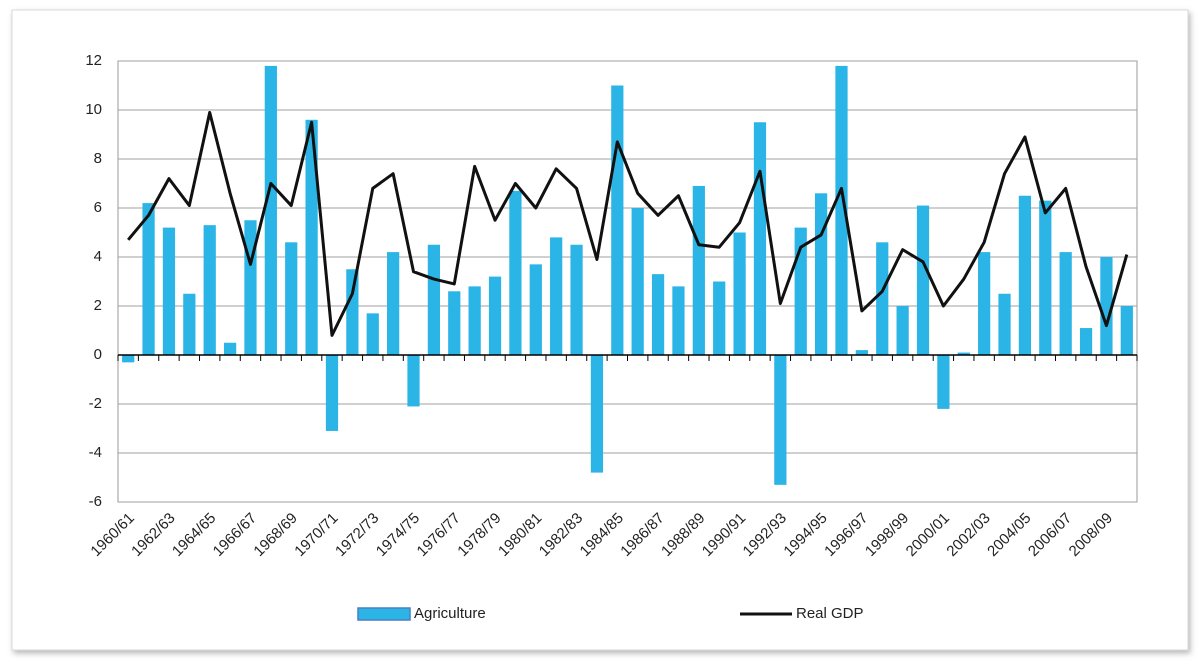  Describe the element at coordinates (98, 354) in the screenshot. I see `y-tick-label: 0` at that location.